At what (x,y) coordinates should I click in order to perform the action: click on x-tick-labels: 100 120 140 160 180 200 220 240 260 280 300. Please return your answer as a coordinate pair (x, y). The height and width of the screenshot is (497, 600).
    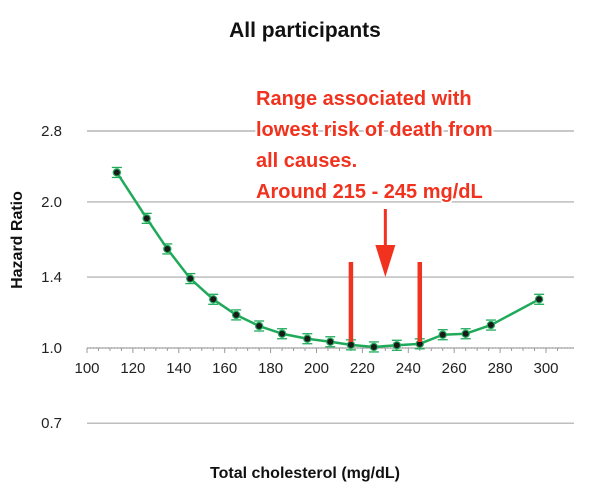
    Looking at the image, I should click on (316, 368).